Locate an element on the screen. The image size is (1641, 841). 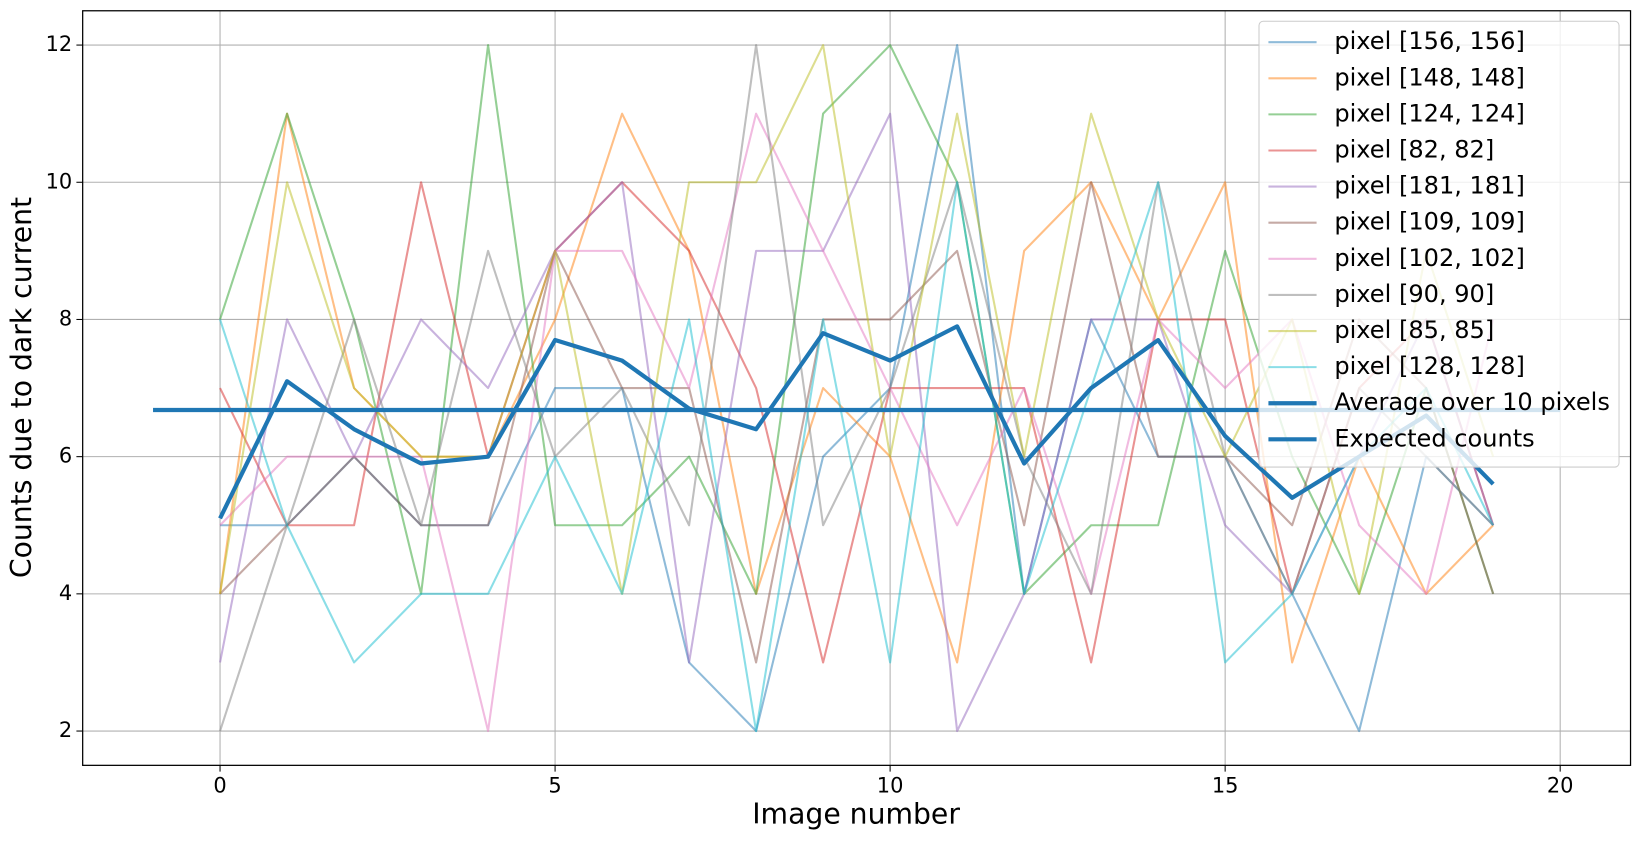
legend-label: pixel [156, 156] is located at coordinates (1429, 41).